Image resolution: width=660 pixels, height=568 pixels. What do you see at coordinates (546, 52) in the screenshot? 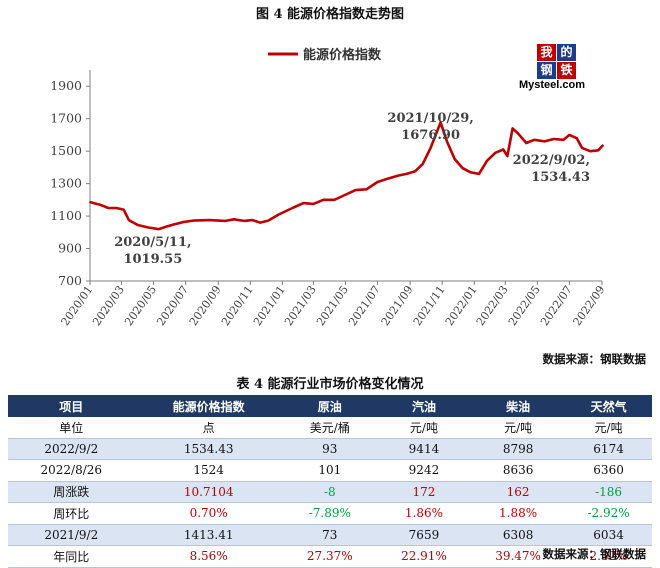
I see `logo-char: 我` at bounding box center [546, 52].